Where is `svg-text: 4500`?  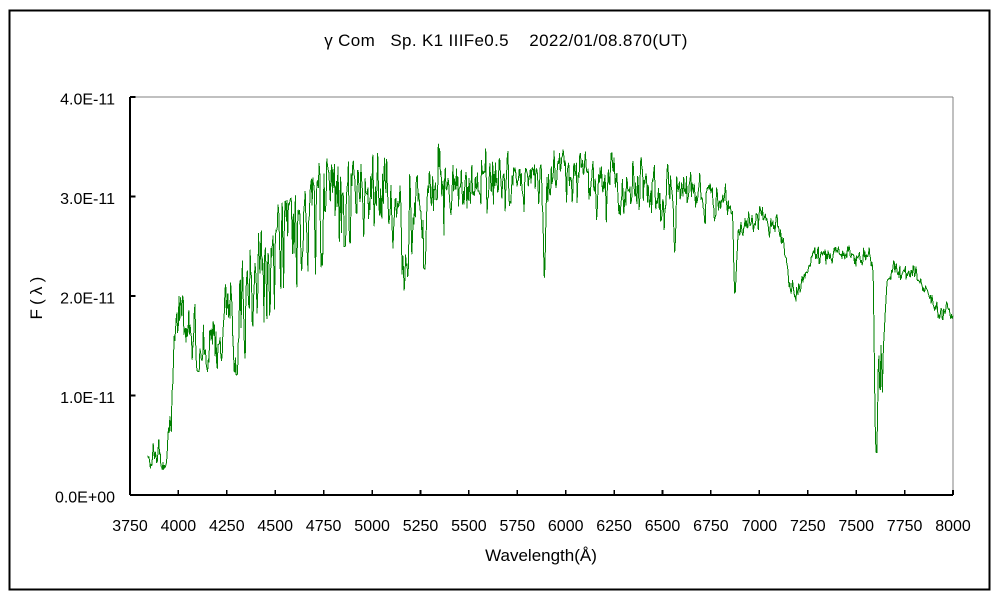
svg-text: 4500 is located at coordinates (275, 526).